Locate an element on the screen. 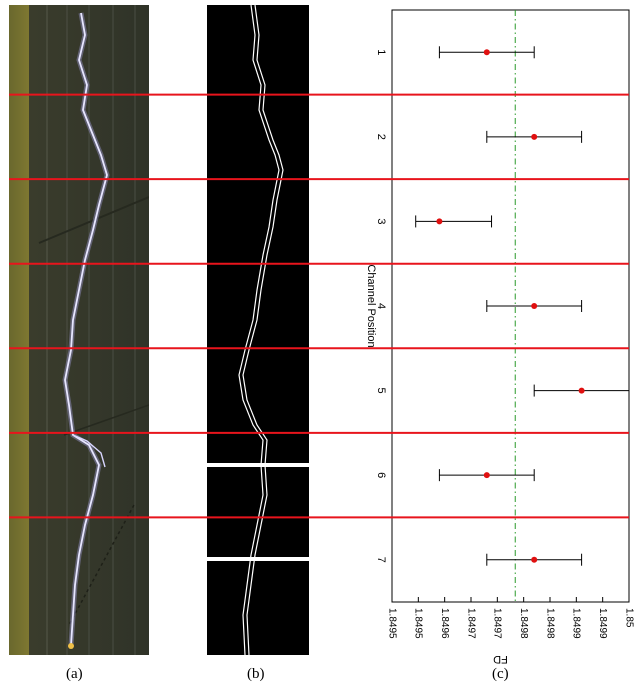 The height and width of the screenshot is (692, 639). caption-c: (c) is located at coordinates (500, 674).